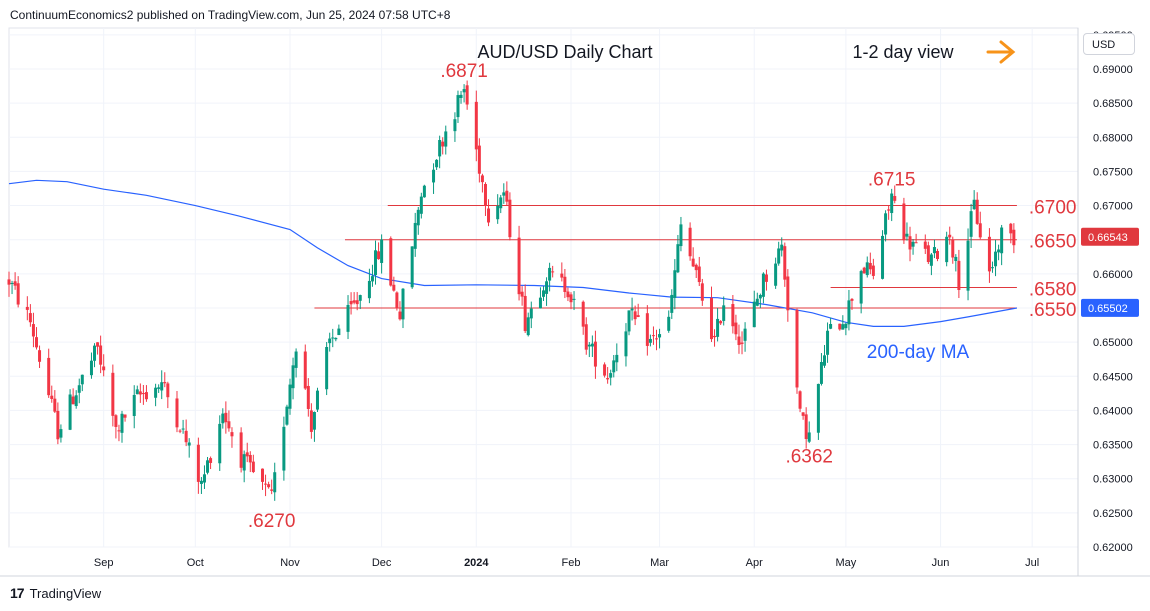 The width and height of the screenshot is (1150, 611). Describe the element at coordinates (195, 563) in the screenshot. I see `x-tick-label: Oct` at that location.